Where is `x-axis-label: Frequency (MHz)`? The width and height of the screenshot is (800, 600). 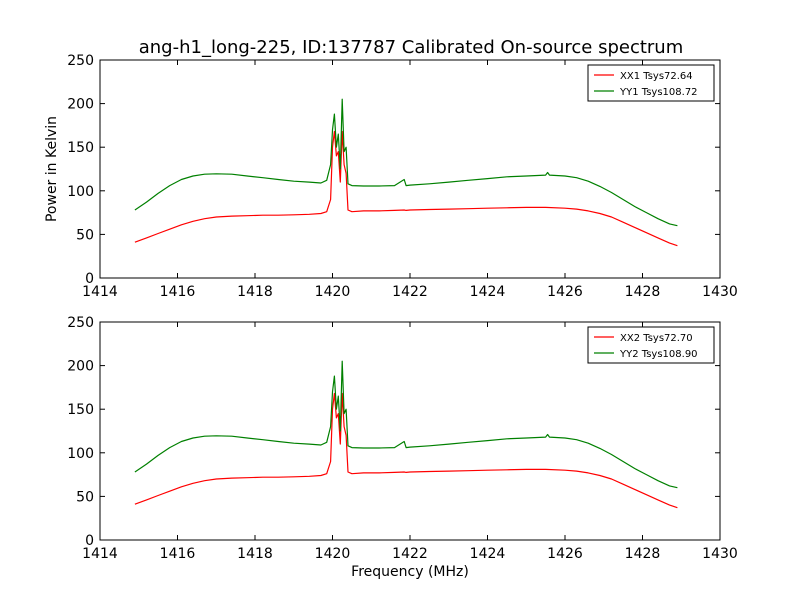
x-axis-label: Frequency (MHz) is located at coordinates (410, 572).